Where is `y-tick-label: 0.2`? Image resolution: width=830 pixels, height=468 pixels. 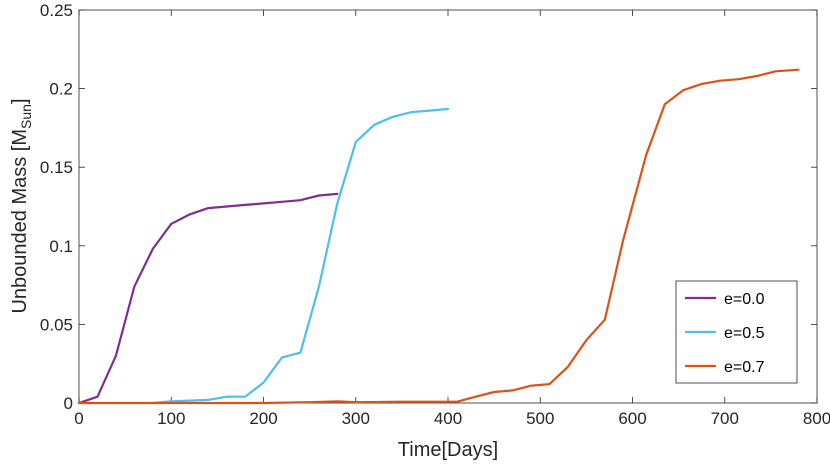 y-tick-label: 0.2 is located at coordinates (61, 89).